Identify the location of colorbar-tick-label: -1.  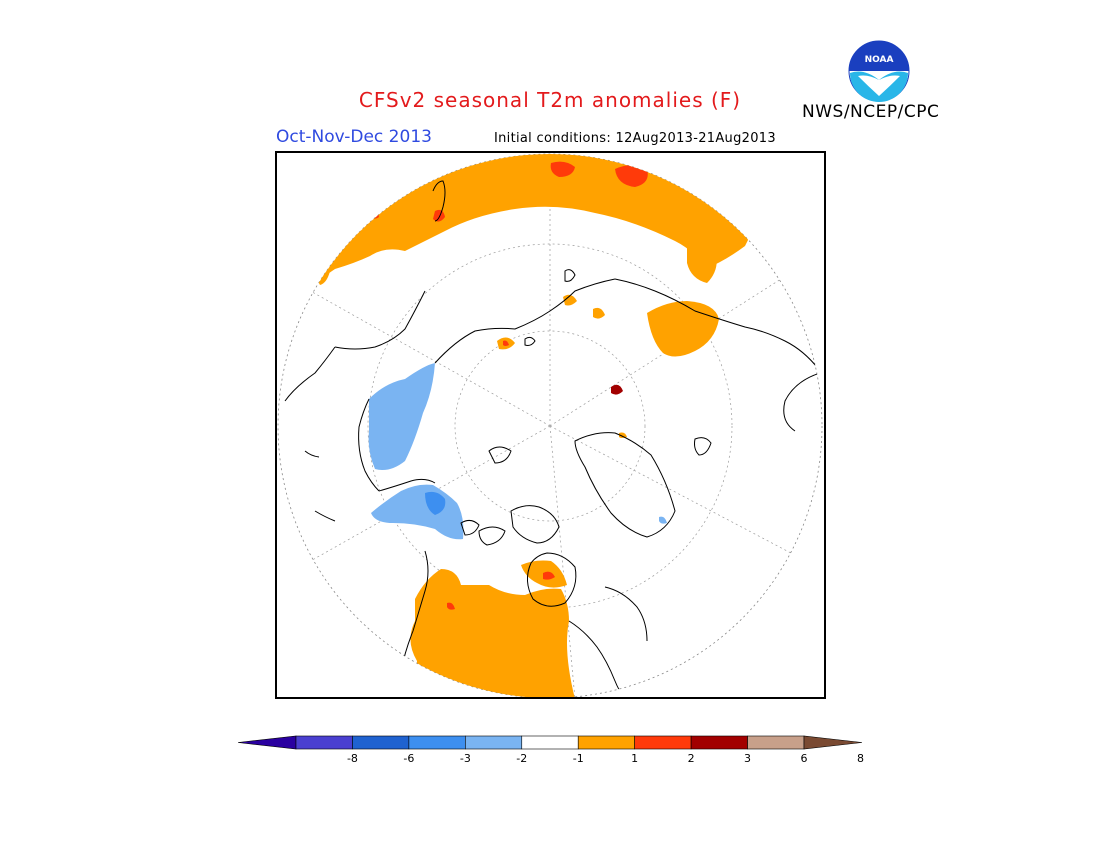
(578, 758).